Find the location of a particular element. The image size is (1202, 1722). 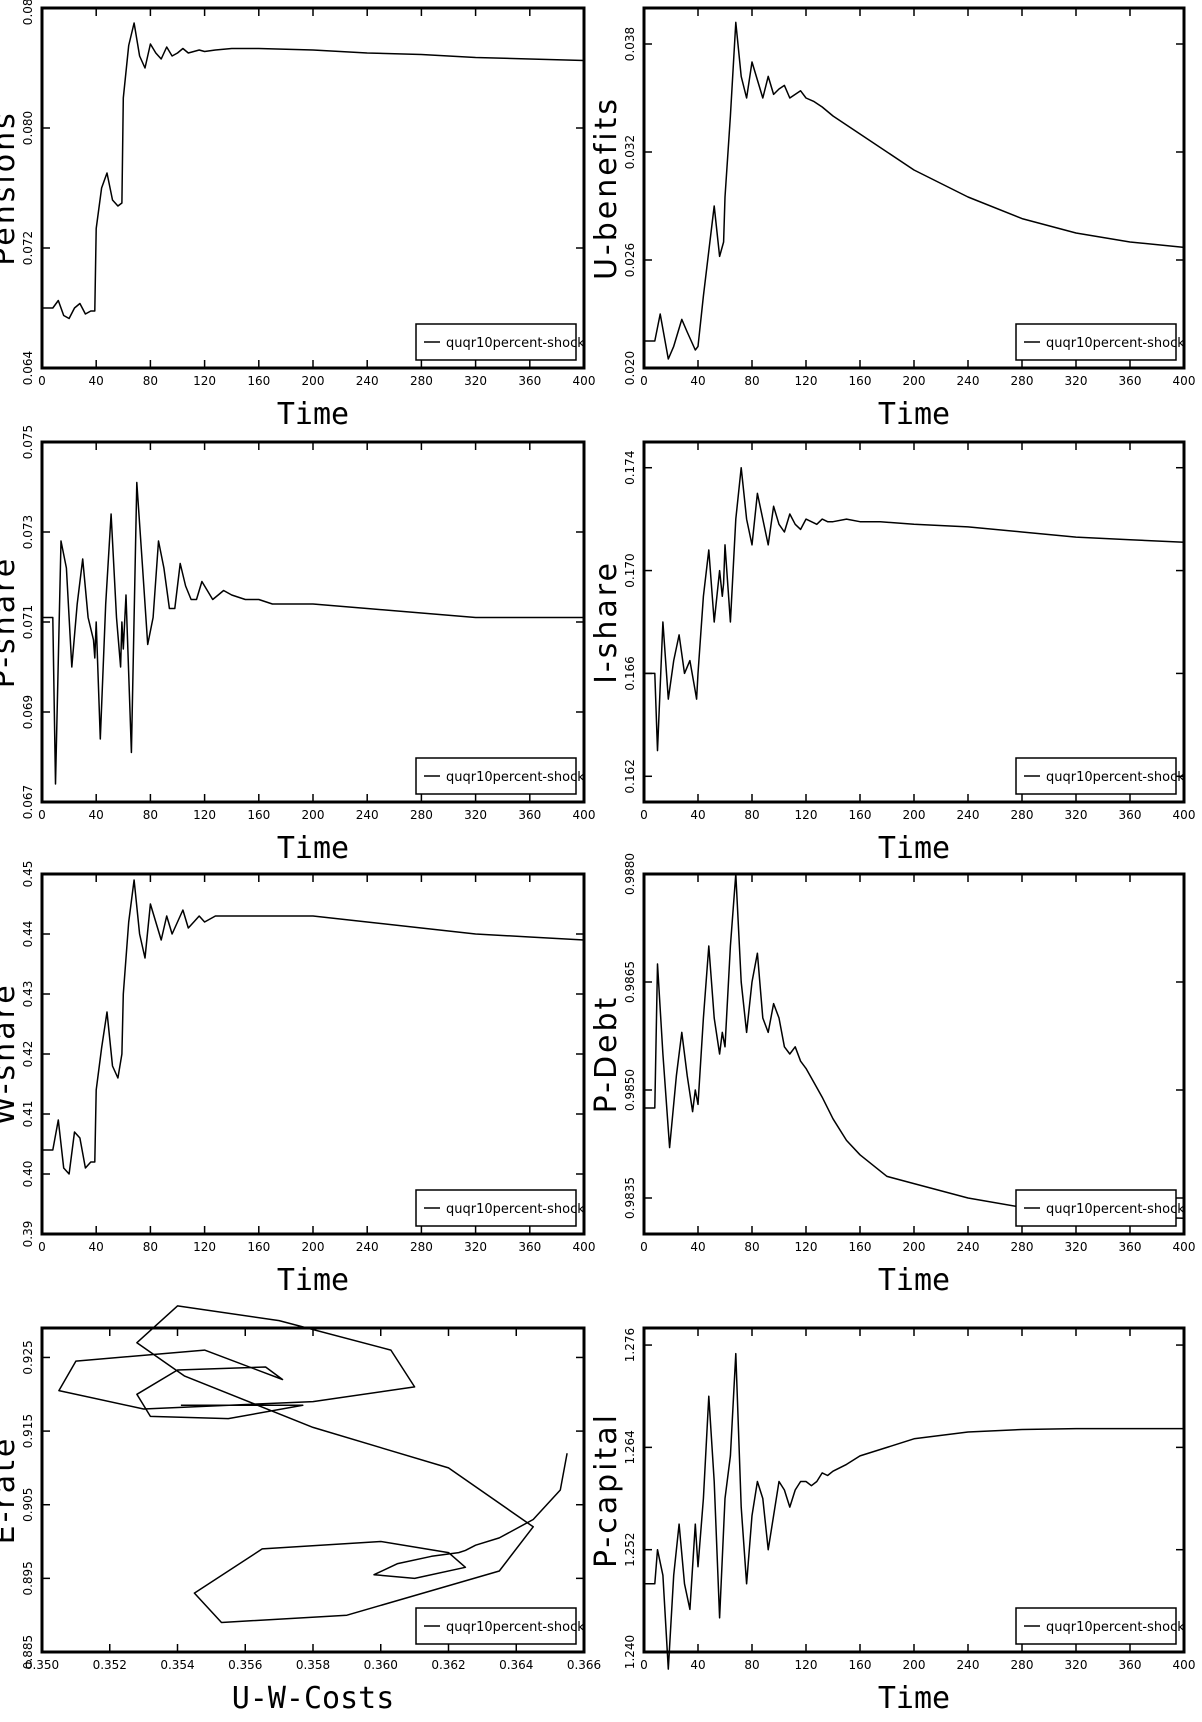

y-tick-label: 1.252 is located at coordinates (630, 1550).